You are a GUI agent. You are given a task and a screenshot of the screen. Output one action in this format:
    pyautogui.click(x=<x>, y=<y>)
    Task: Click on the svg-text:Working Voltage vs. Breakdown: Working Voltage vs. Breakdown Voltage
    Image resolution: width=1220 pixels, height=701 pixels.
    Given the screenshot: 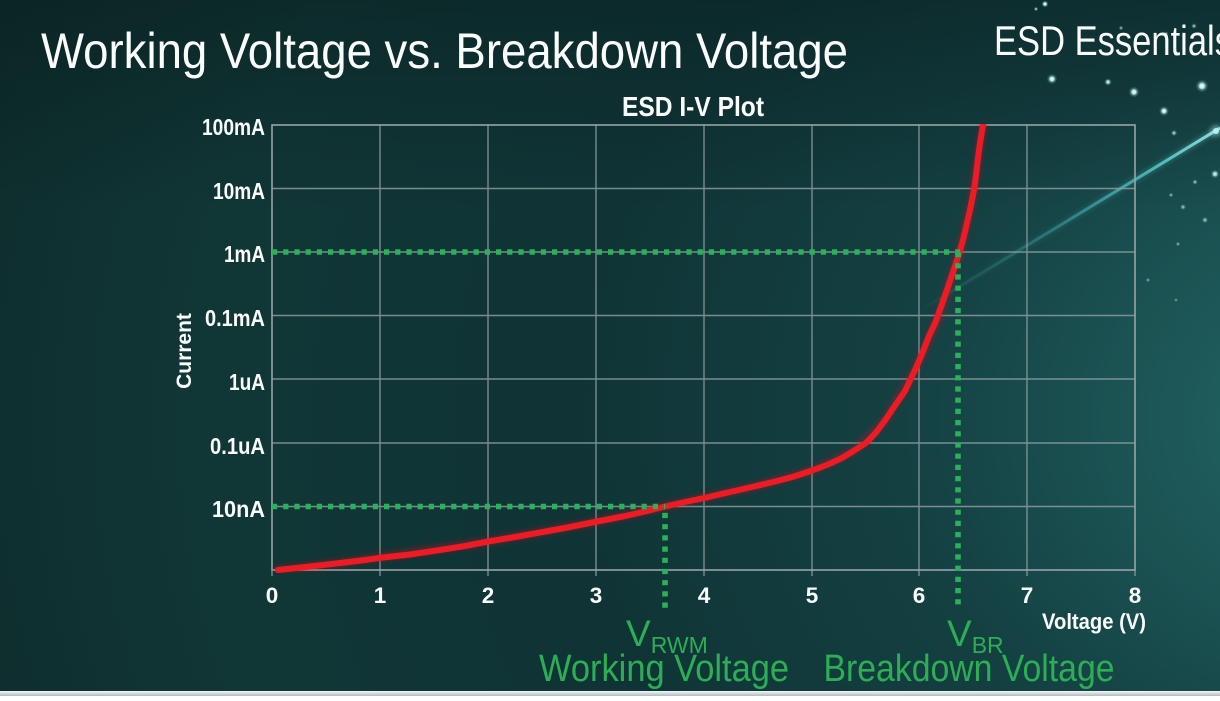 What is the action you would take?
    pyautogui.click(x=444, y=51)
    